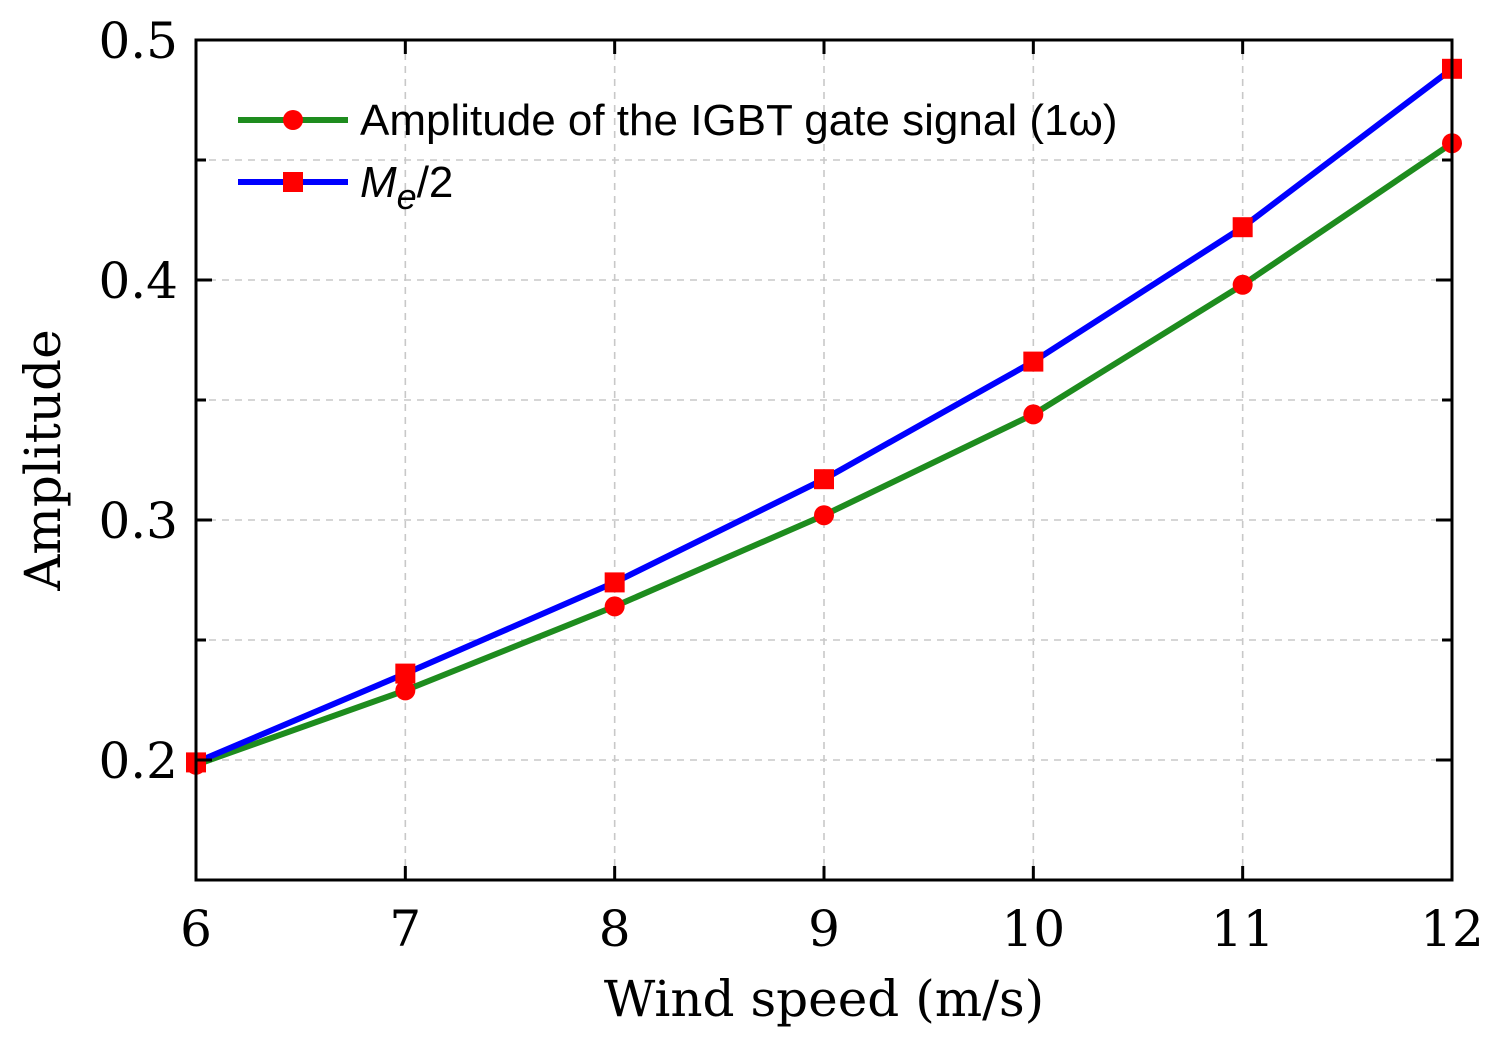 The image size is (1502, 1048). What do you see at coordinates (293, 120) in the screenshot?
I see `legend-marker-circle` at bounding box center [293, 120].